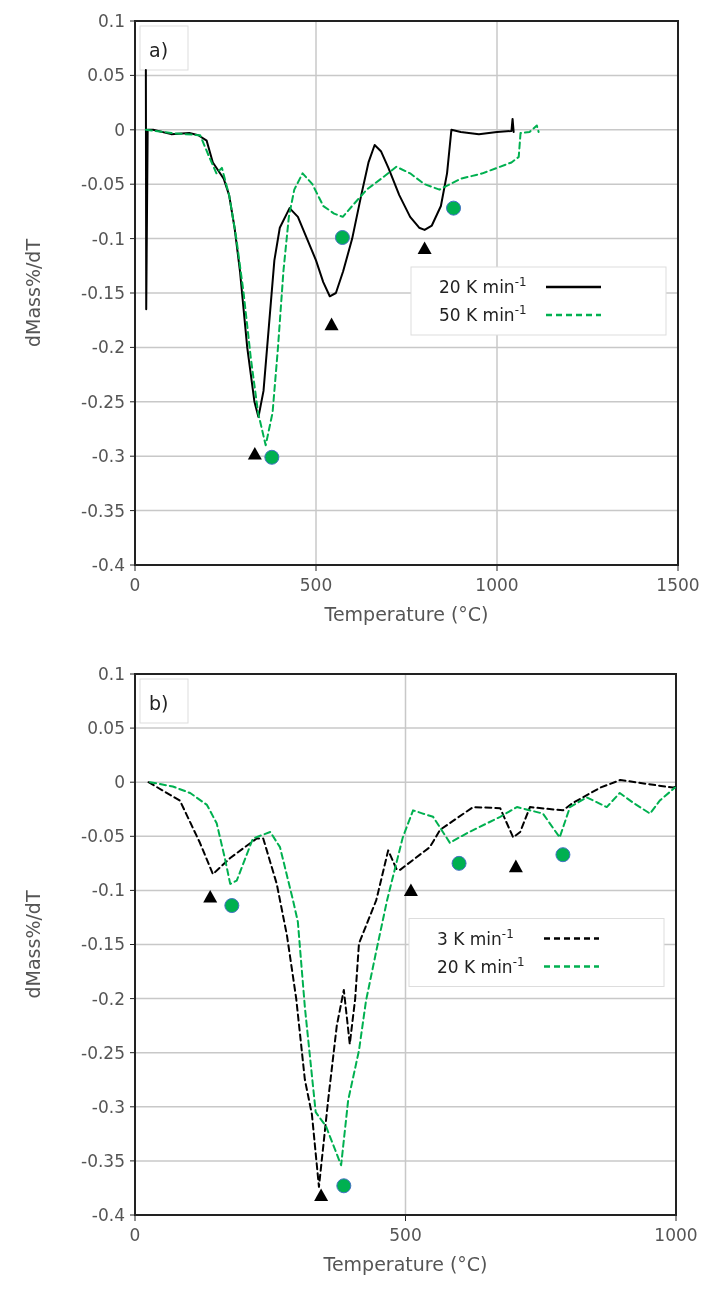  What do you see at coordinates (678, 585) in the screenshot?
I see `x-tick-label: 1500` at bounding box center [678, 585].